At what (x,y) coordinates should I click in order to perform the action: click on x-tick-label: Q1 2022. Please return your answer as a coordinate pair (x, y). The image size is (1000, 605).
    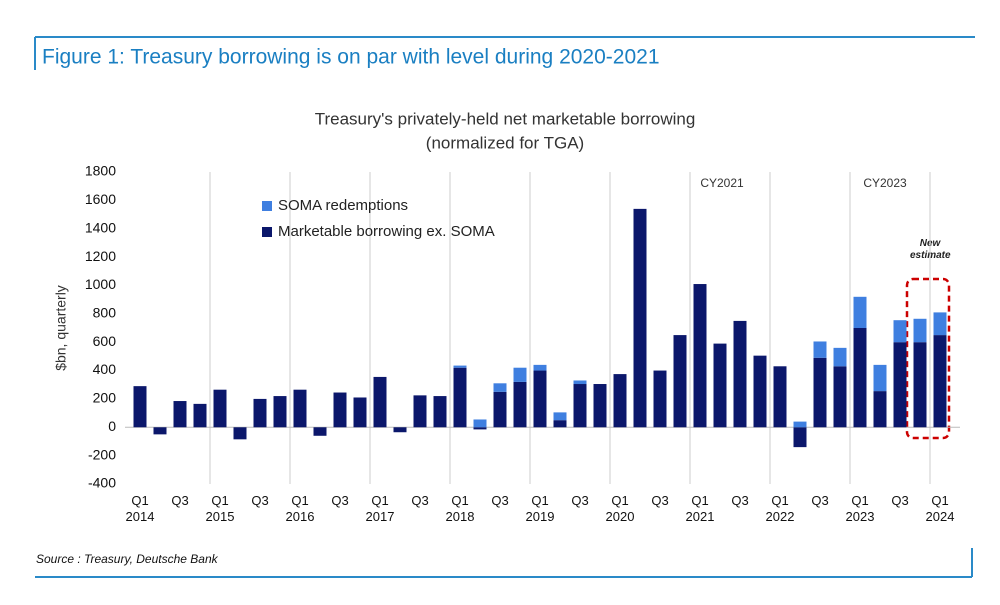
    Looking at the image, I should click on (780, 508).